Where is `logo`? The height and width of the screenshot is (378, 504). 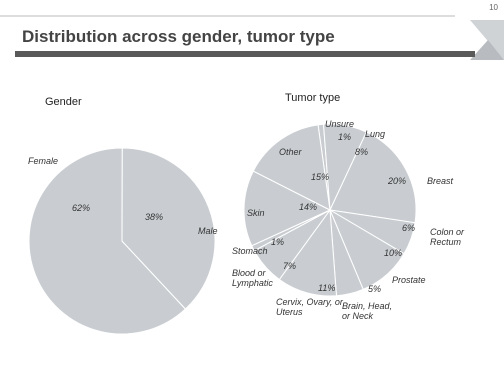 logo is located at coordinates (487, 50).